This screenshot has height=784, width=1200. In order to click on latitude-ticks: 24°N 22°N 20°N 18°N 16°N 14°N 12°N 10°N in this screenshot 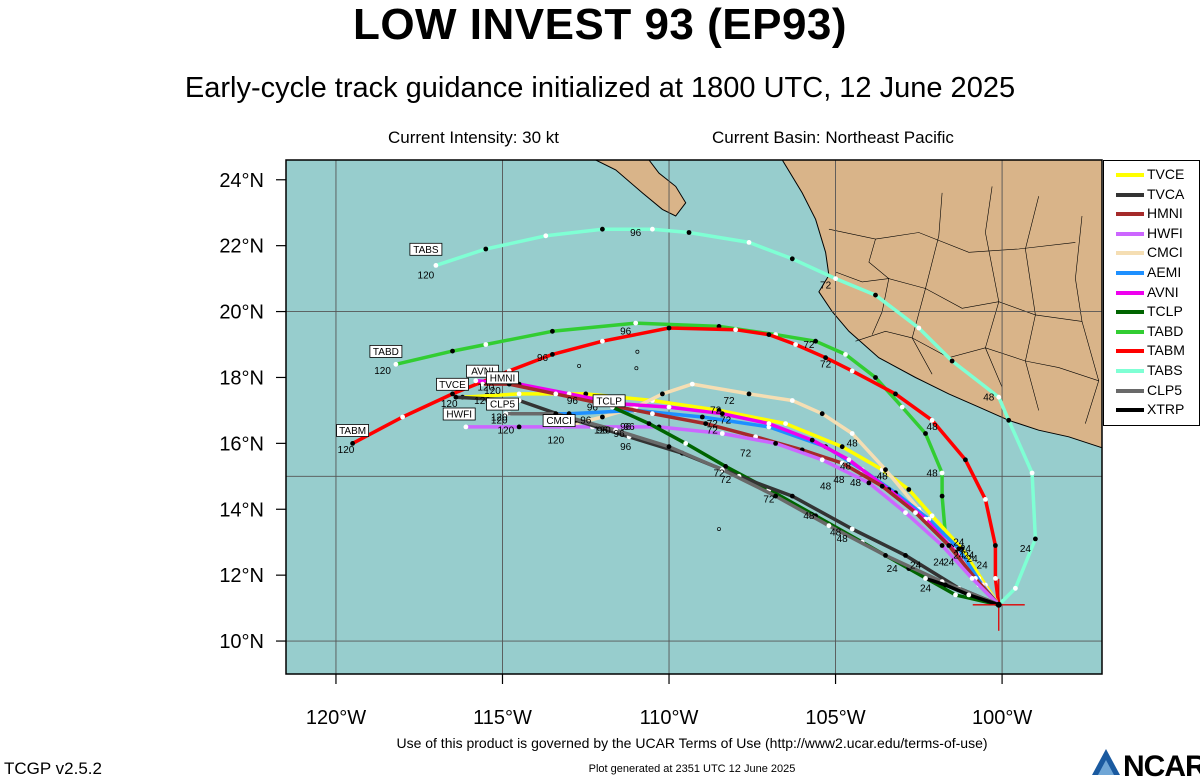, I will do `click(252, 411)`.